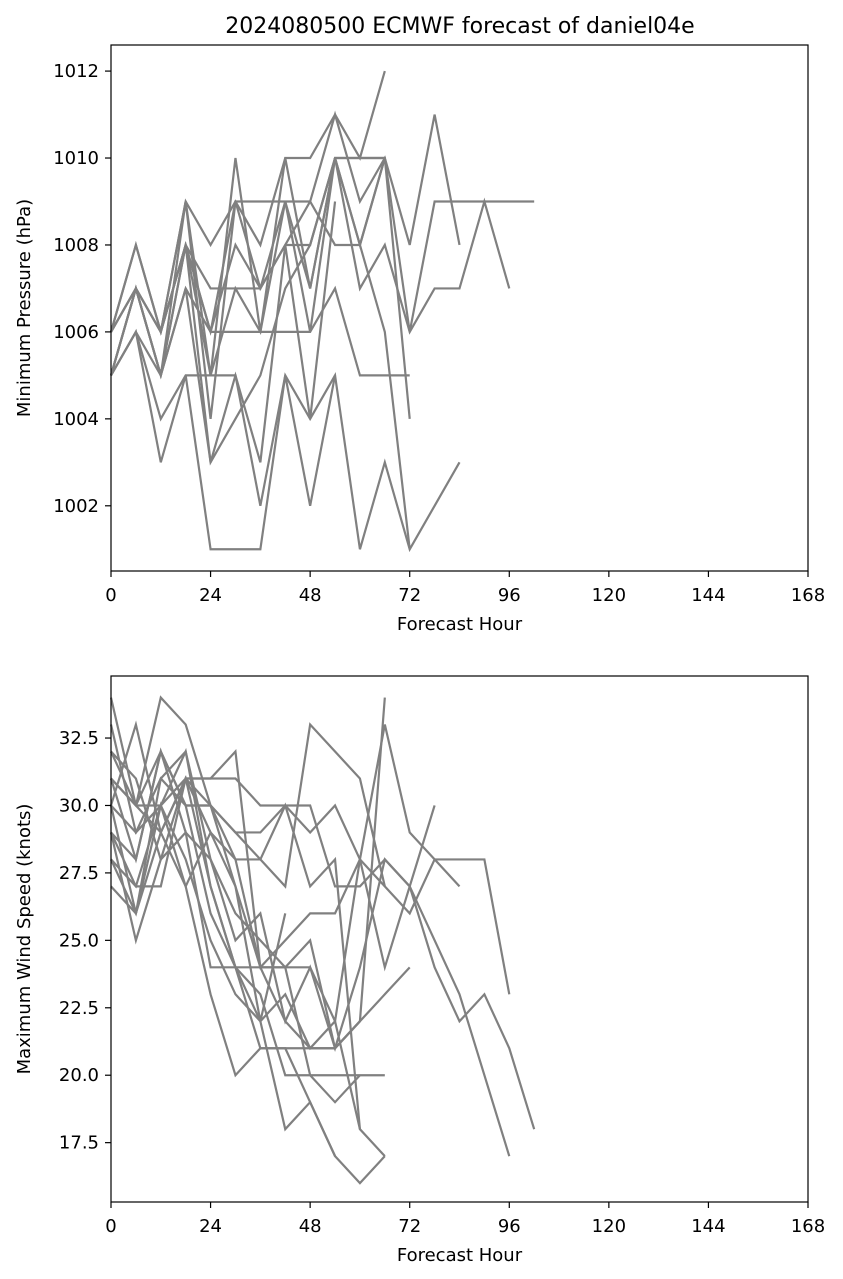 This screenshot has height=1279, width=843. What do you see at coordinates (79, 805) in the screenshot?
I see `wind-y-tick-label: 30.0` at bounding box center [79, 805].